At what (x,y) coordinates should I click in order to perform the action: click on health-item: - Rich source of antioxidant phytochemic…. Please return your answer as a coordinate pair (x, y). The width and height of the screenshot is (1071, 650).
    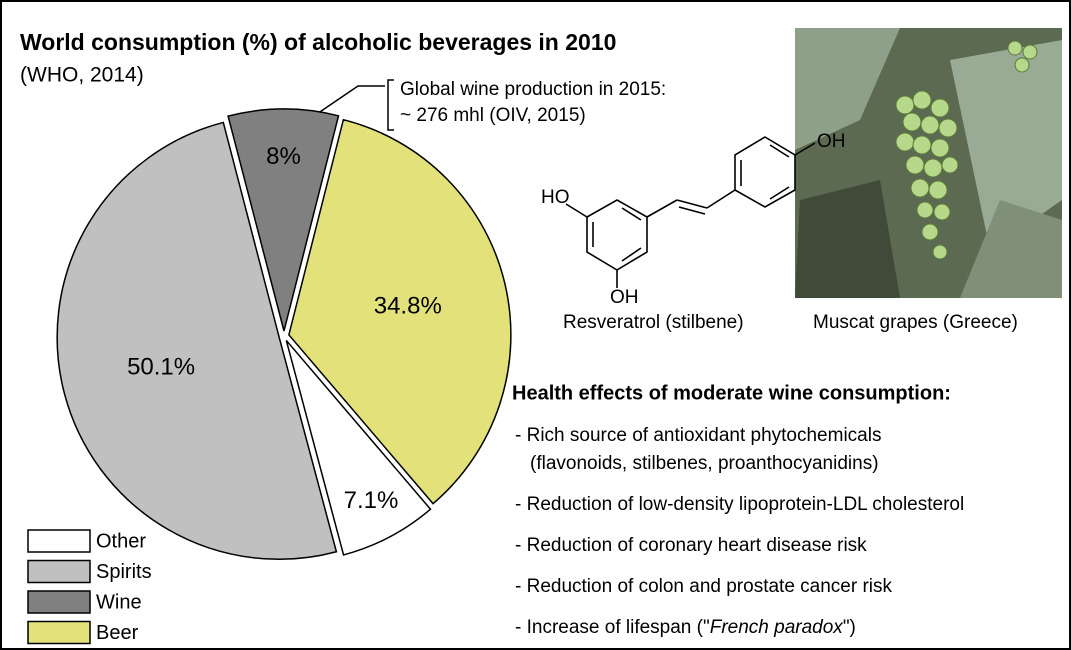
    Looking at the image, I should click on (698, 435).